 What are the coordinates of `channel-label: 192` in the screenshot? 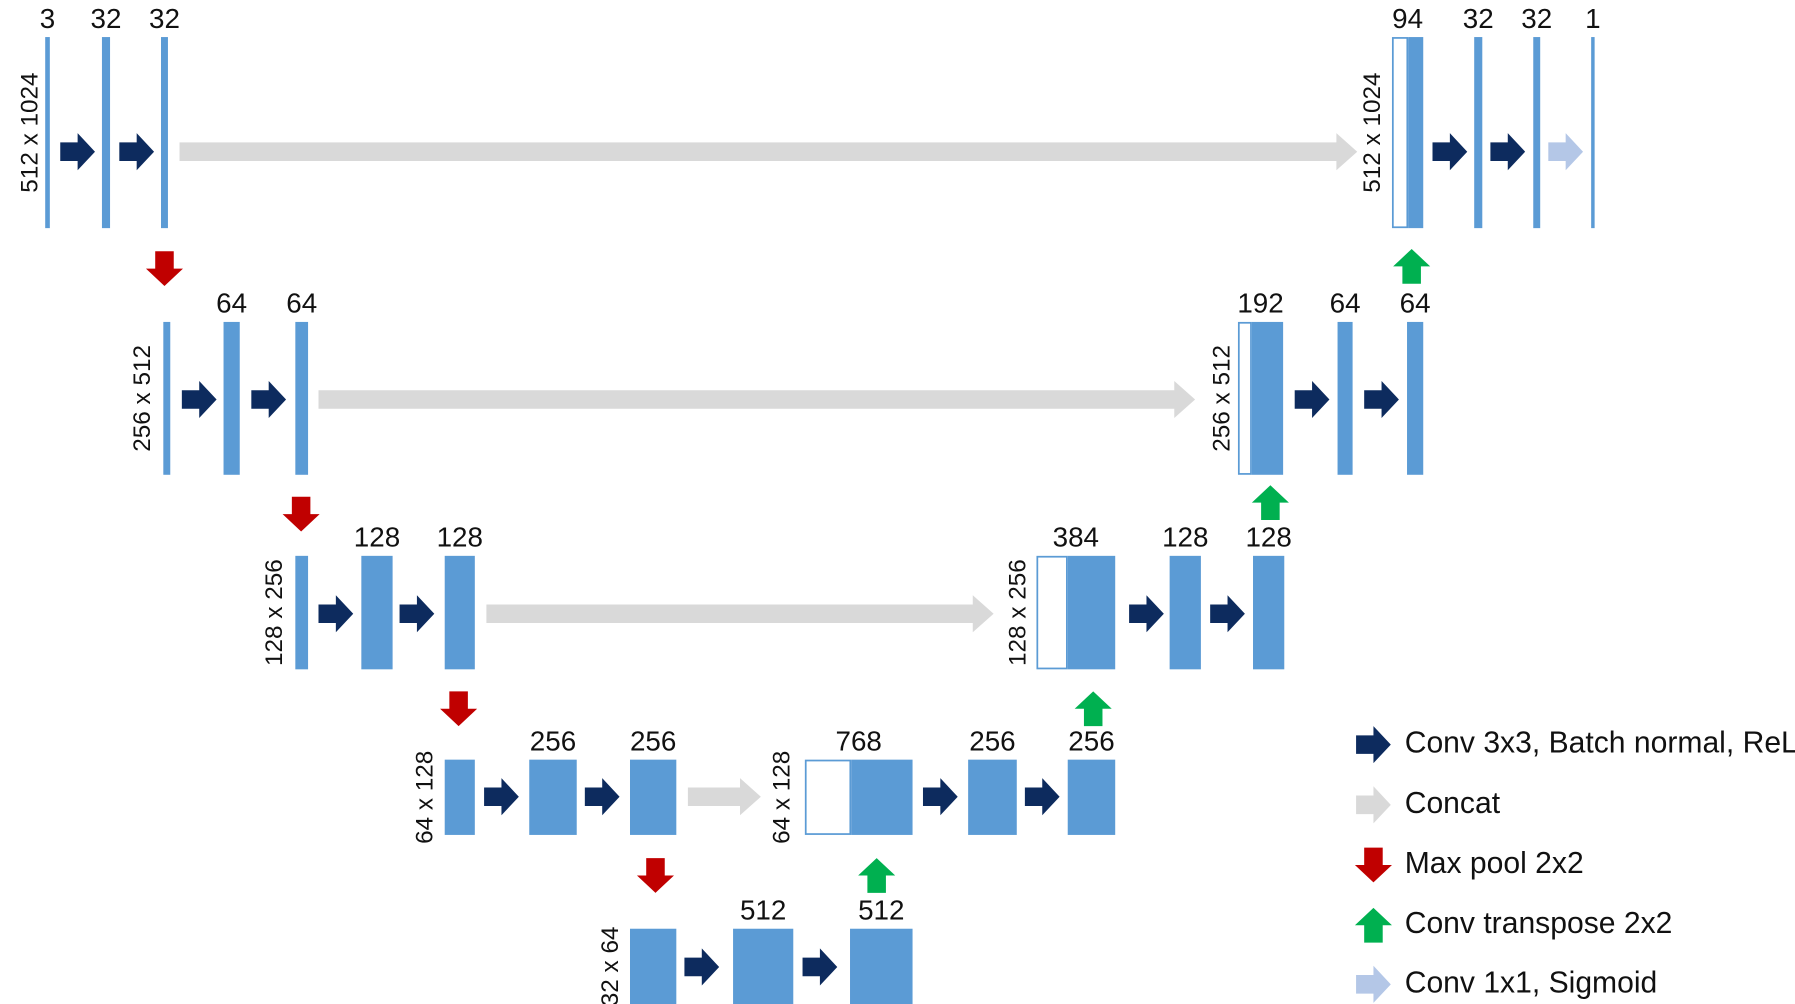 It's located at (1260, 303).